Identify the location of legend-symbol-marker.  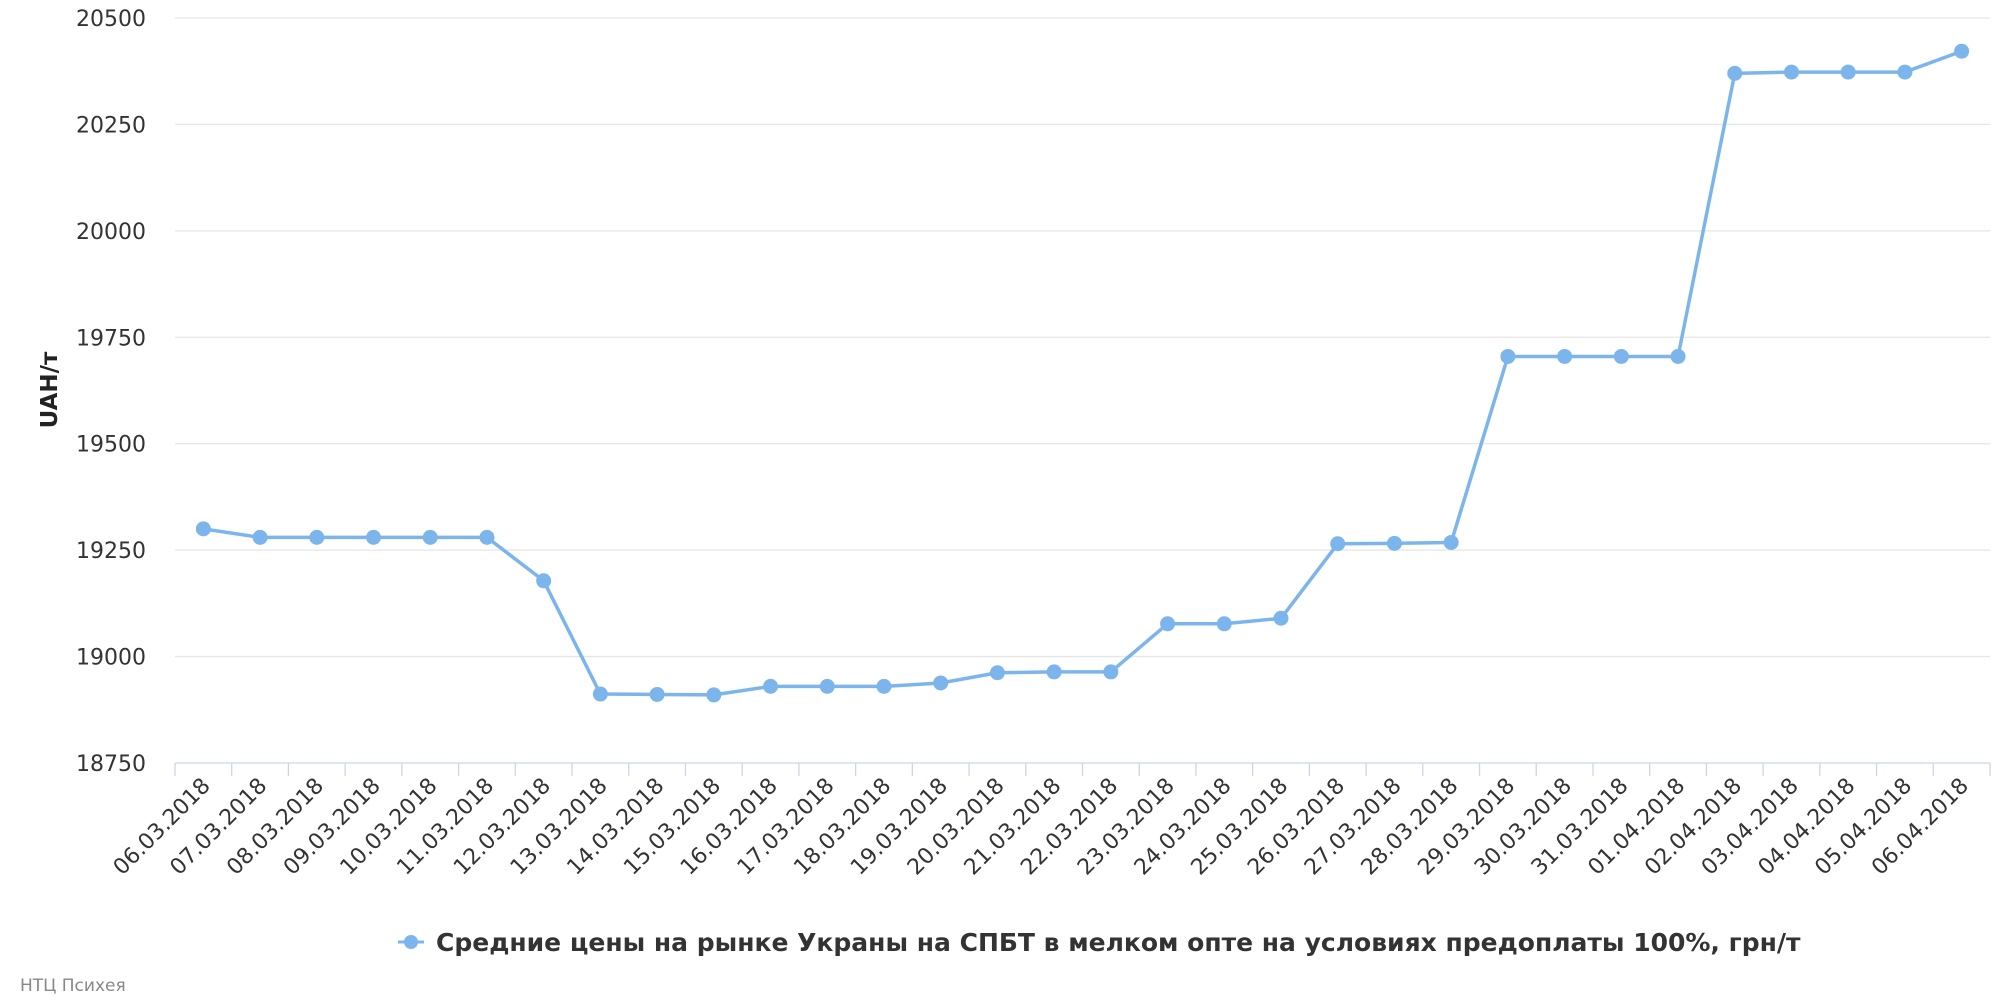
(411, 942).